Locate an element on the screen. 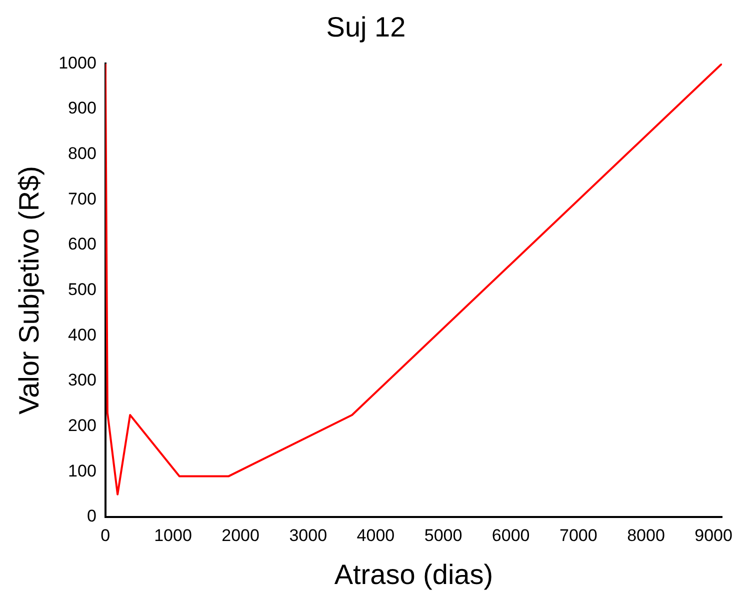 The height and width of the screenshot is (605, 744). y-tick-label: 900 is located at coordinates (82, 108).